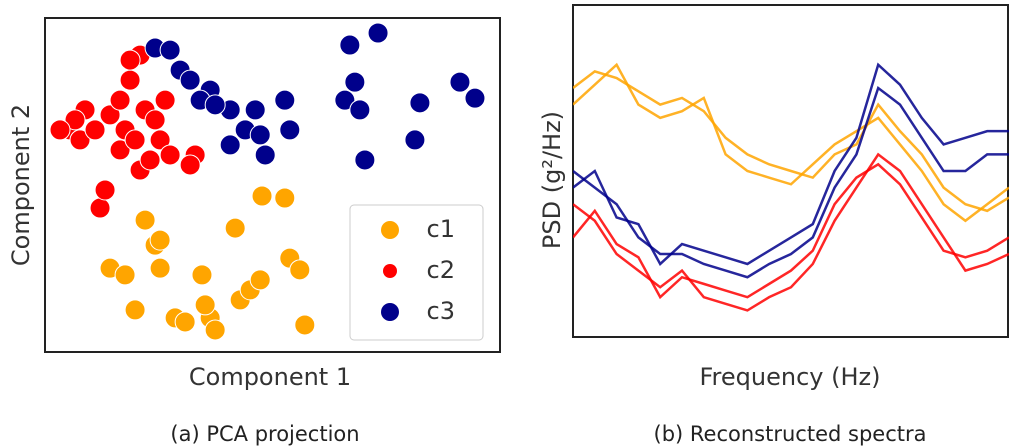  Describe the element at coordinates (416, 272) in the screenshot. I see `legend-box` at that location.